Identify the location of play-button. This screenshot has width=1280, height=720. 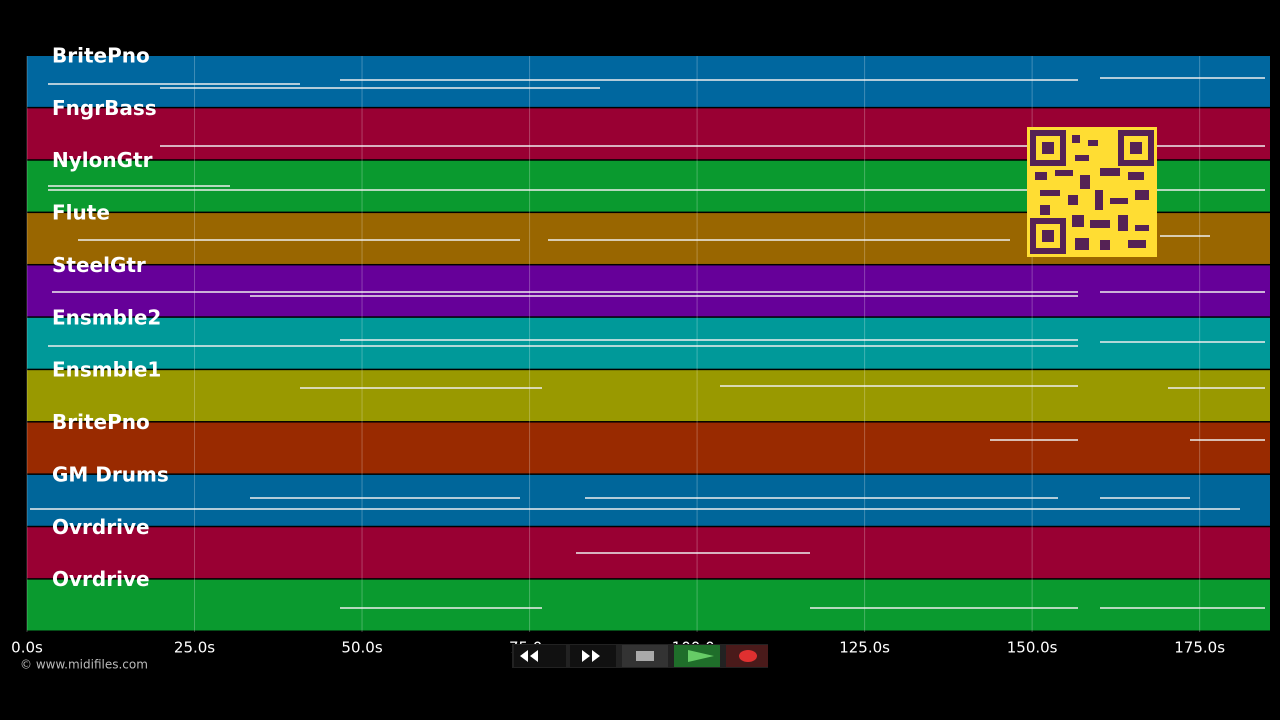
(697, 656).